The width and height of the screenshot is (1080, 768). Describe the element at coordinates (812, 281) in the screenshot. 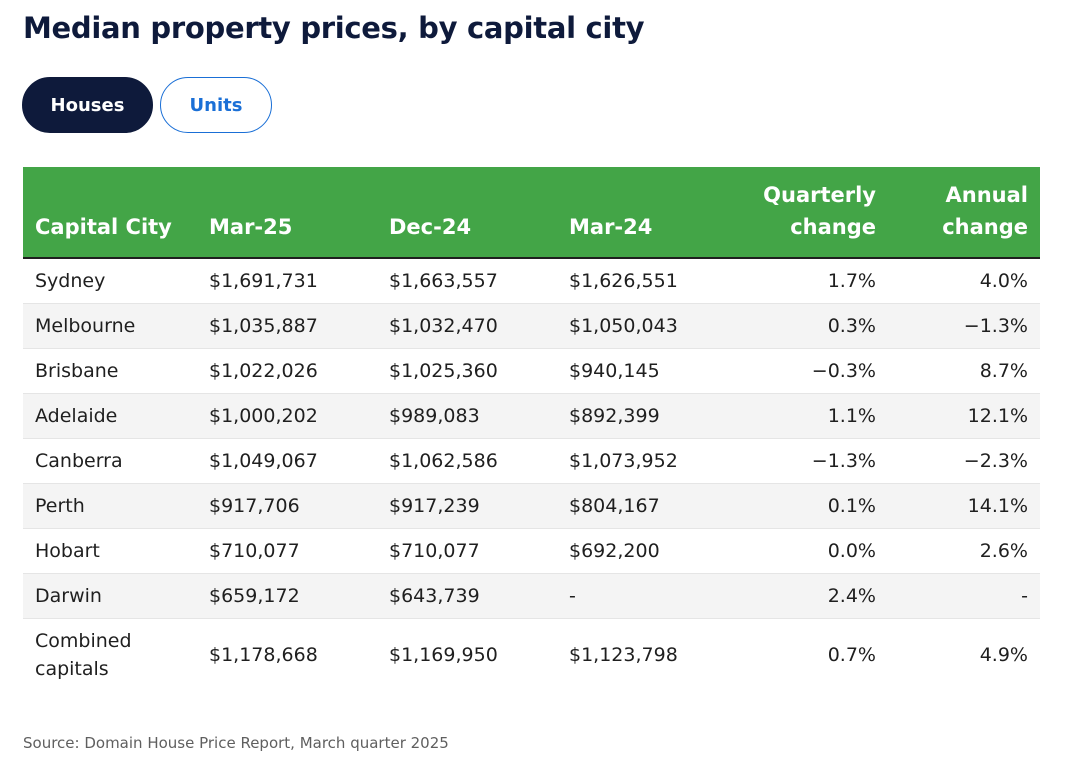

I see `row-value-cell: 1.7%` at that location.